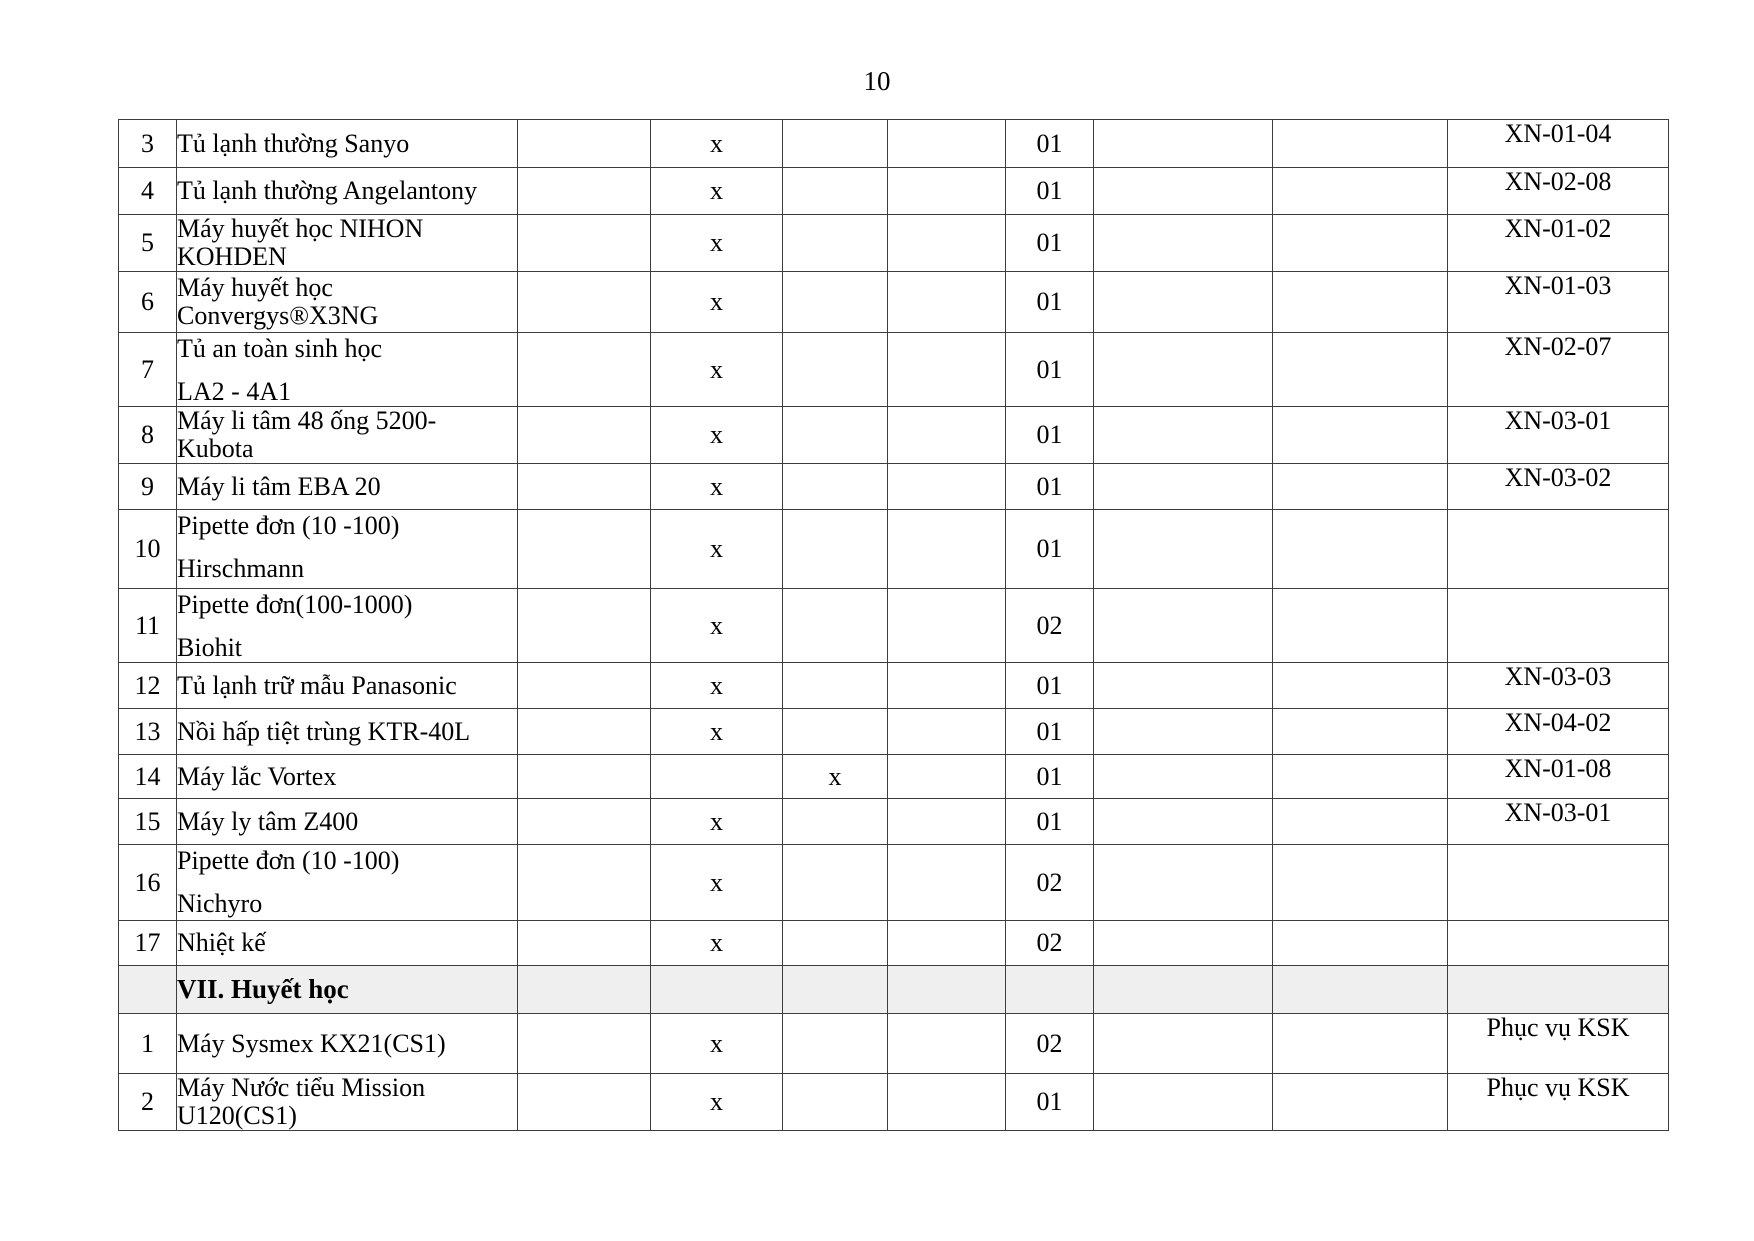 The height and width of the screenshot is (1241, 1754). I want to click on table-row: 3 Tủ lạnh thường Sanyo x 01 XN-01-04, so click(893, 143).